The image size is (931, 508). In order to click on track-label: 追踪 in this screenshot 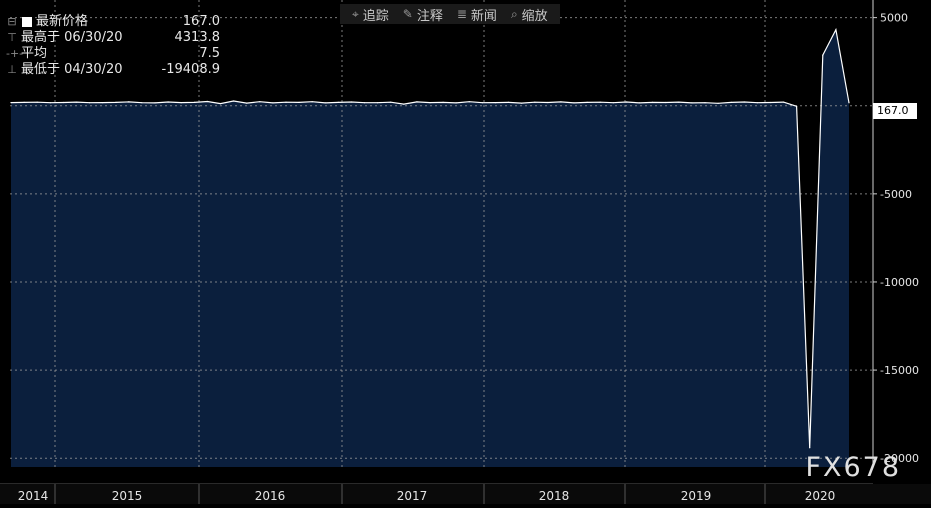, I will do `click(375, 16)`.